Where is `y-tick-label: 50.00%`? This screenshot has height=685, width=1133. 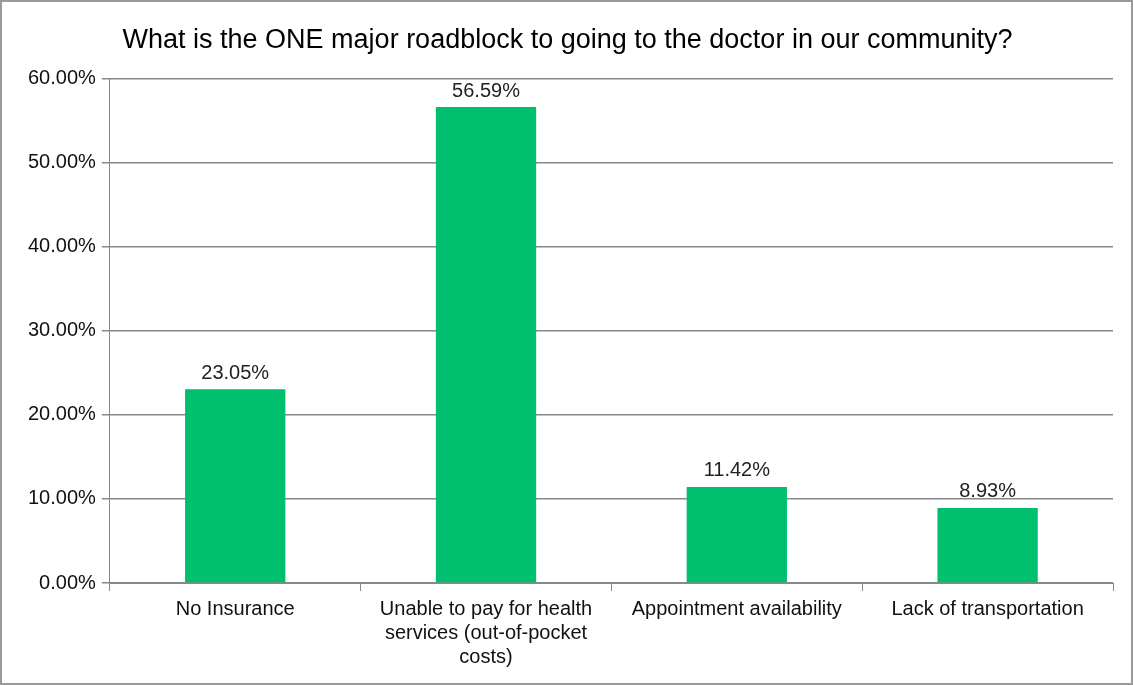 y-tick-label: 50.00% is located at coordinates (62, 161).